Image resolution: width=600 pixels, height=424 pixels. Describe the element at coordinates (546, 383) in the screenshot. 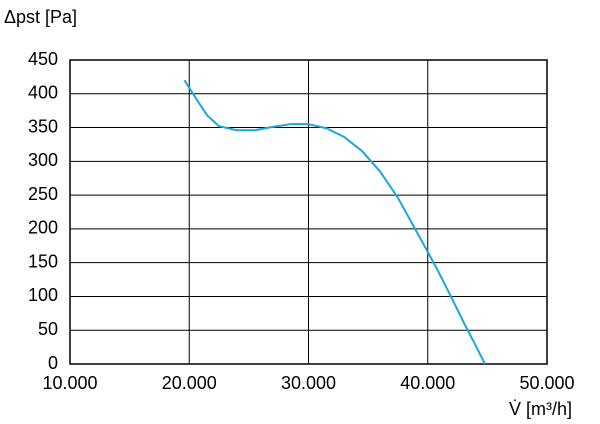

I see `x-tick-label: 50.000` at that location.